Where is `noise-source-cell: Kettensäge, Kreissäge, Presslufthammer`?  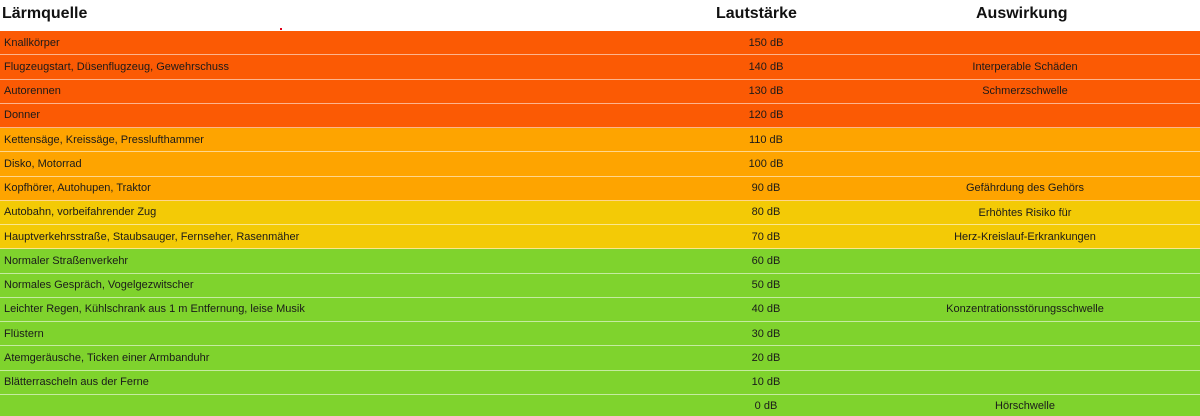 noise-source-cell: Kettensäge, Kreissäge, Presslufthammer is located at coordinates (104, 139).